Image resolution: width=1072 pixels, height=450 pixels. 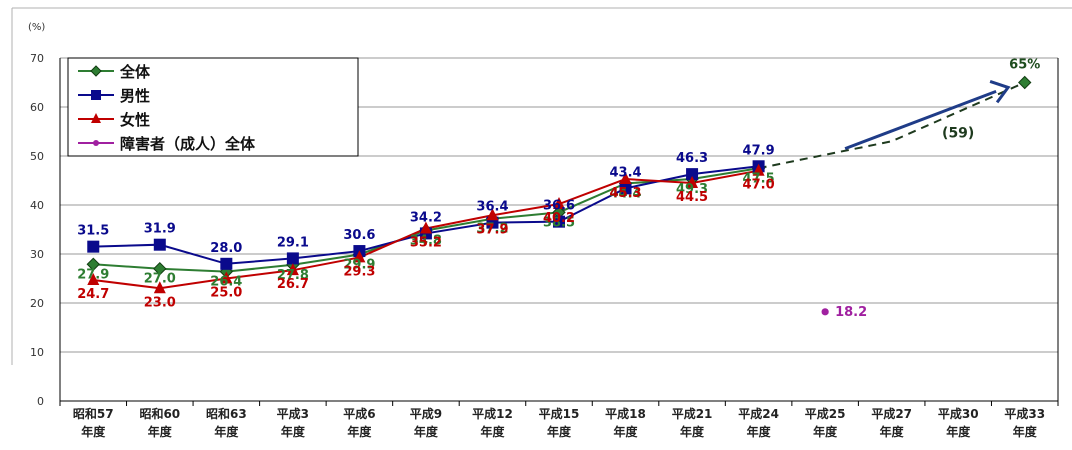 What do you see at coordinates (293, 413) in the screenshot?
I see `x-tick-label: 平成3` at bounding box center [293, 413].